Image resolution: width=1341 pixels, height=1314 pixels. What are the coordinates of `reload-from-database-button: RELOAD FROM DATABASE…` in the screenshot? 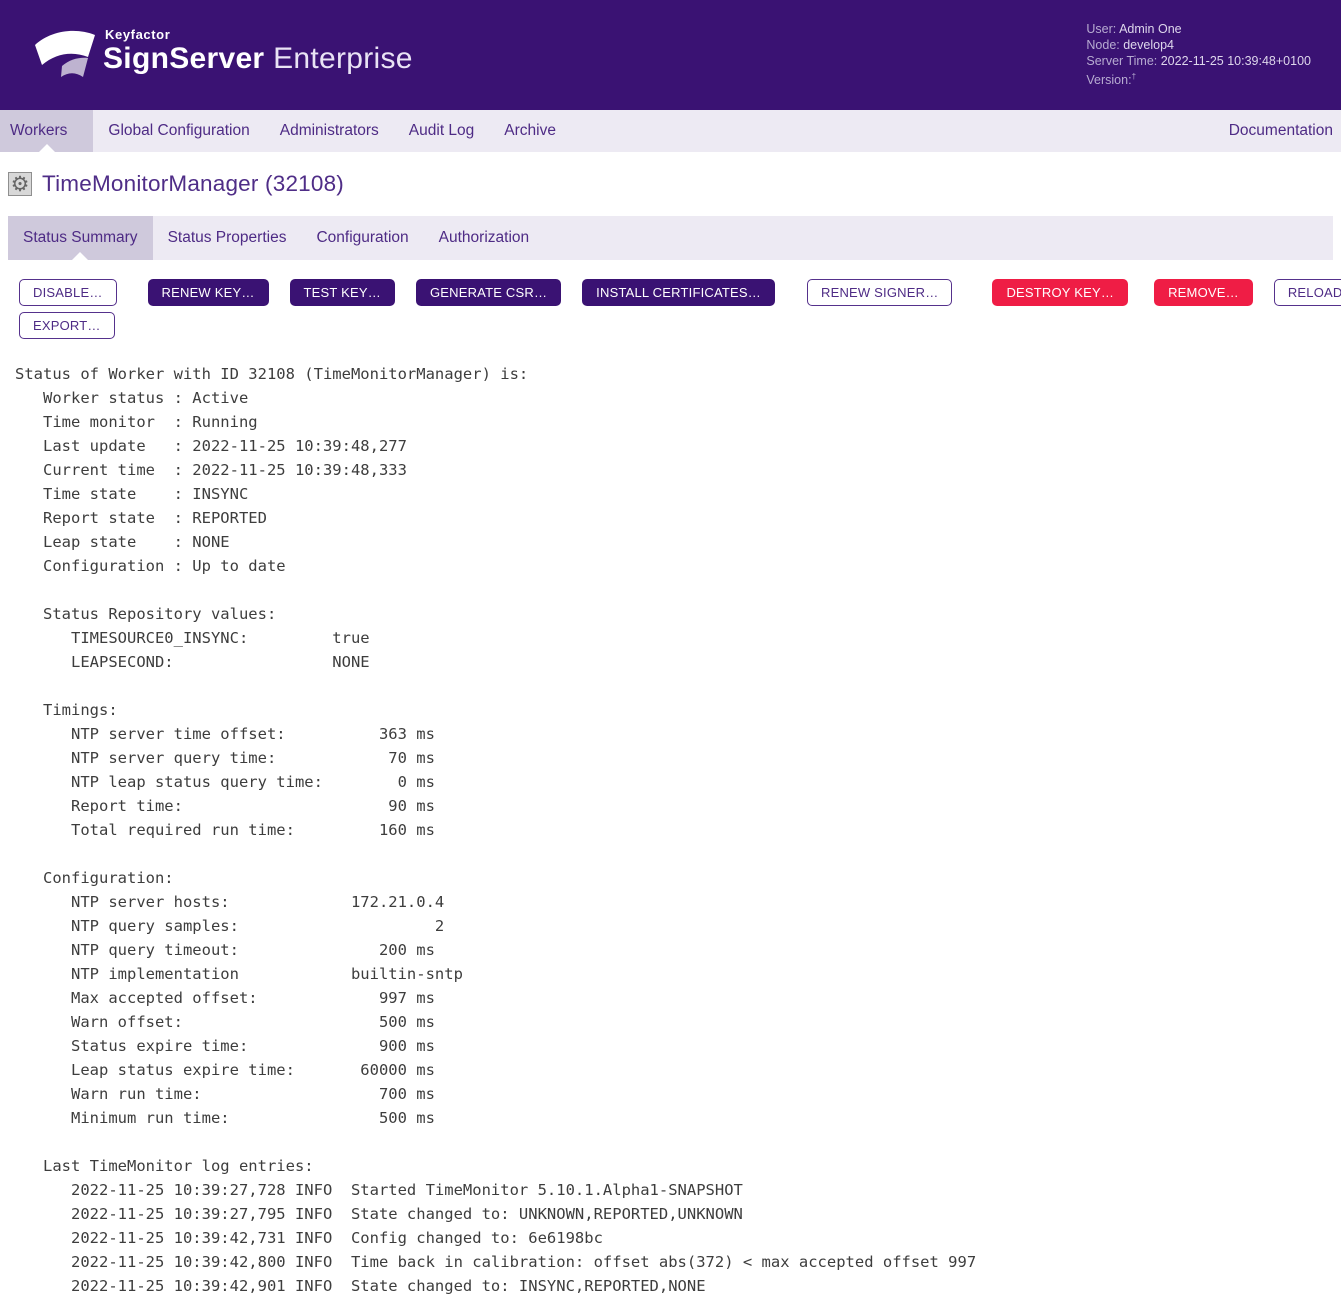 It's located at (1307, 292).